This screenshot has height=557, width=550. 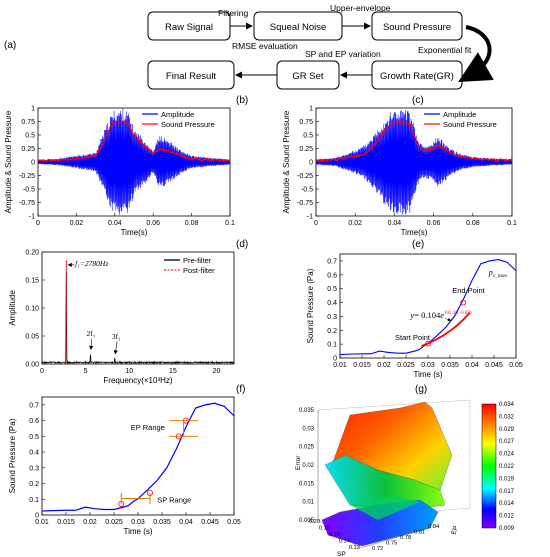 I want to click on chart-c-ytick-label: -0.5, so click(x=307, y=190).